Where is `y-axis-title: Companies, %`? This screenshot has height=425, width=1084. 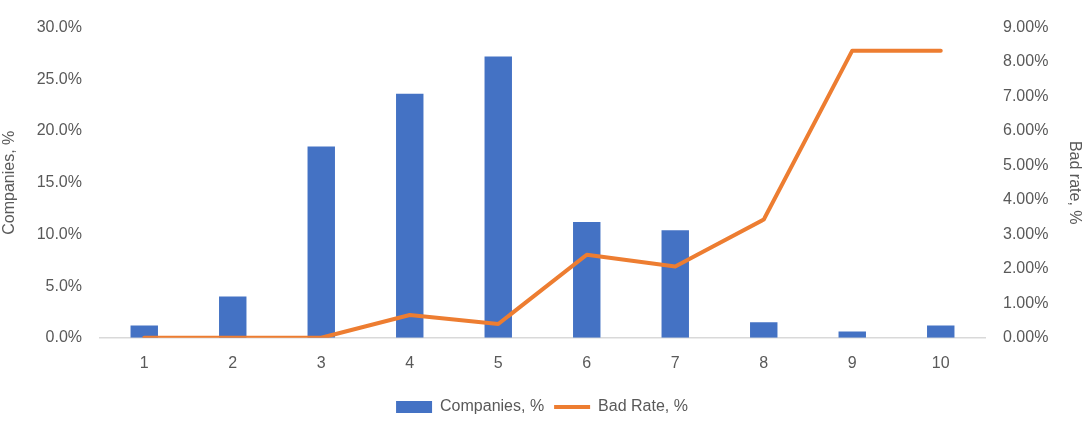 y-axis-title: Companies, % is located at coordinates (9, 182).